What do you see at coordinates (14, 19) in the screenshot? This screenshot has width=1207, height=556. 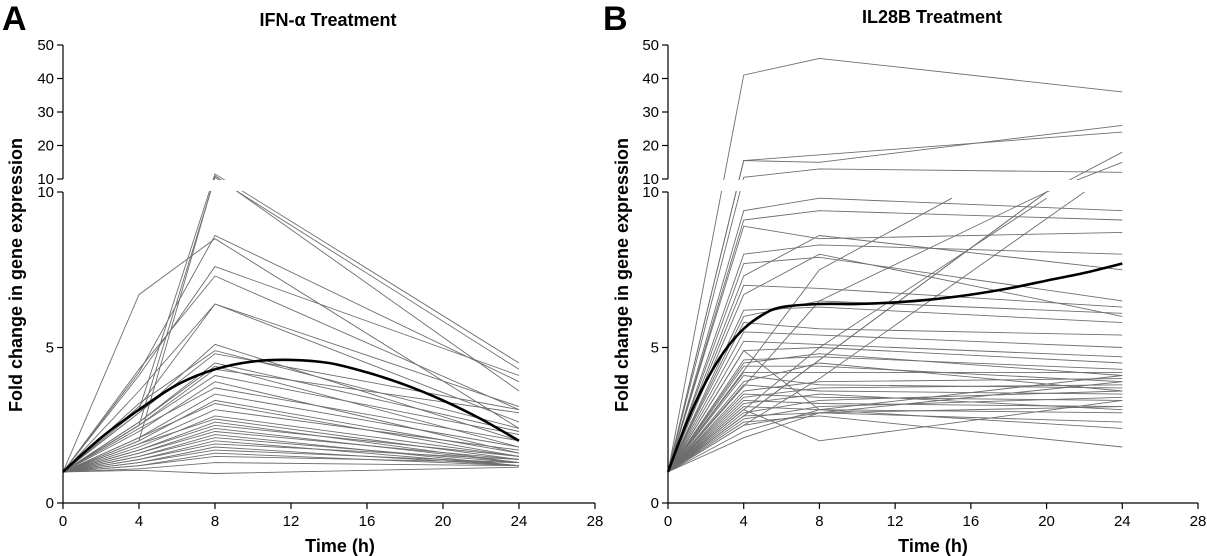 I see `panel-letter-a: A` at bounding box center [14, 19].